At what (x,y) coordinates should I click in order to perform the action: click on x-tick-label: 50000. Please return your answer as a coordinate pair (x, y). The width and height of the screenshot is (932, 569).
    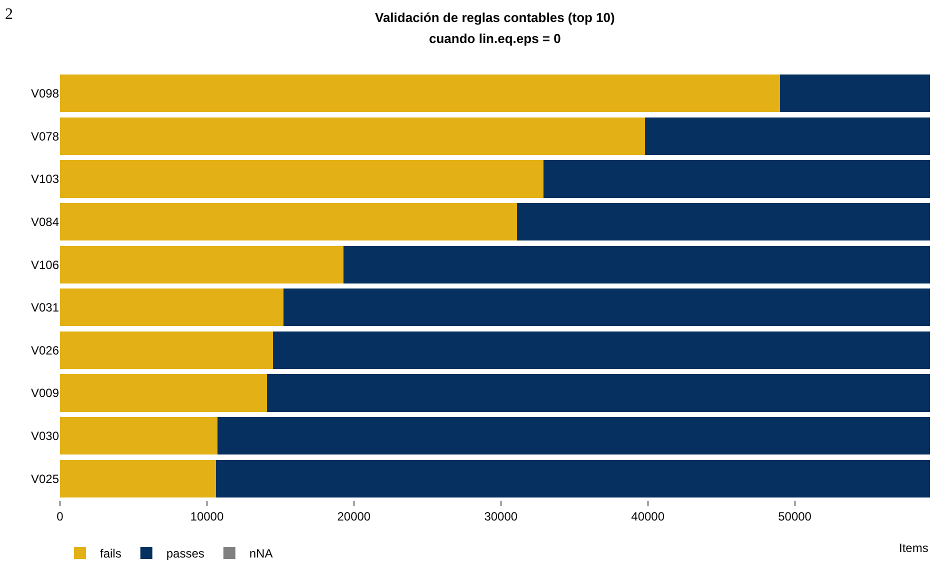
    Looking at the image, I should click on (795, 516).